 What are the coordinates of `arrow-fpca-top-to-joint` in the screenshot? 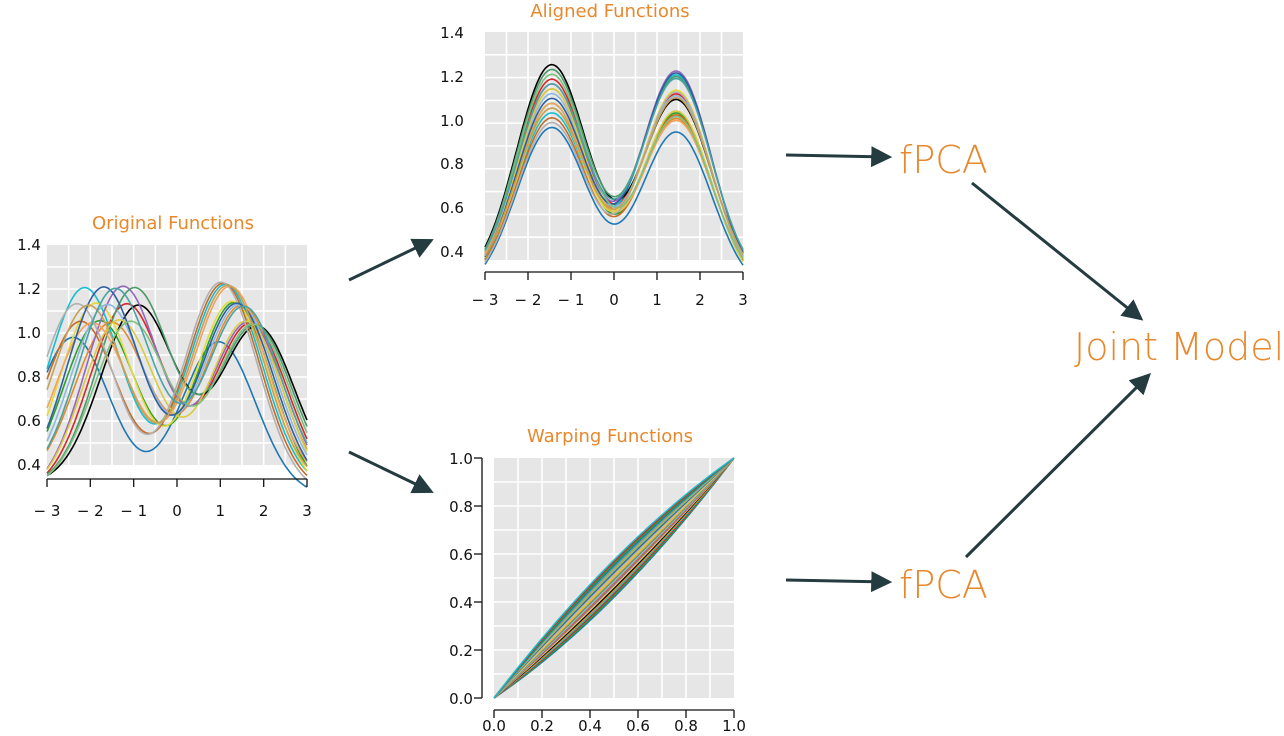 It's located at (1057, 251).